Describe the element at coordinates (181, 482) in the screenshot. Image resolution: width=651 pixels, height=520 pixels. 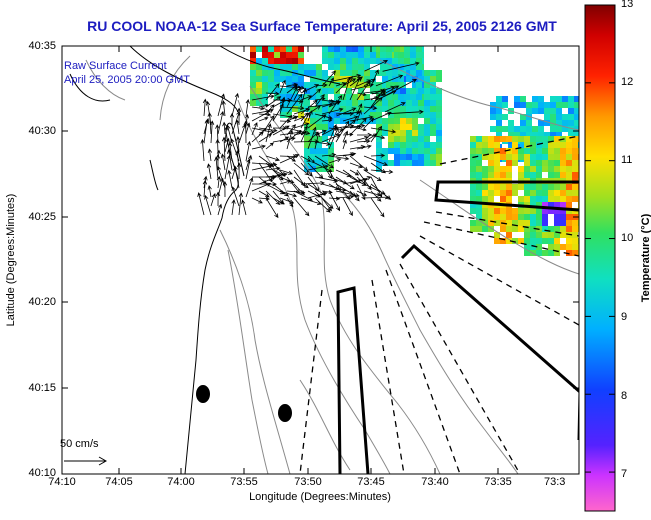
I see `x-tick-label: 74:00` at that location.